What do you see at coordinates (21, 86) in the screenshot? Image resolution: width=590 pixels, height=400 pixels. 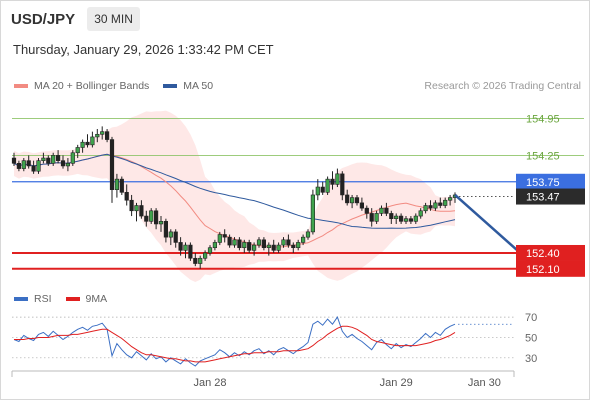 I see `ma20-swatch` at bounding box center [21, 86].